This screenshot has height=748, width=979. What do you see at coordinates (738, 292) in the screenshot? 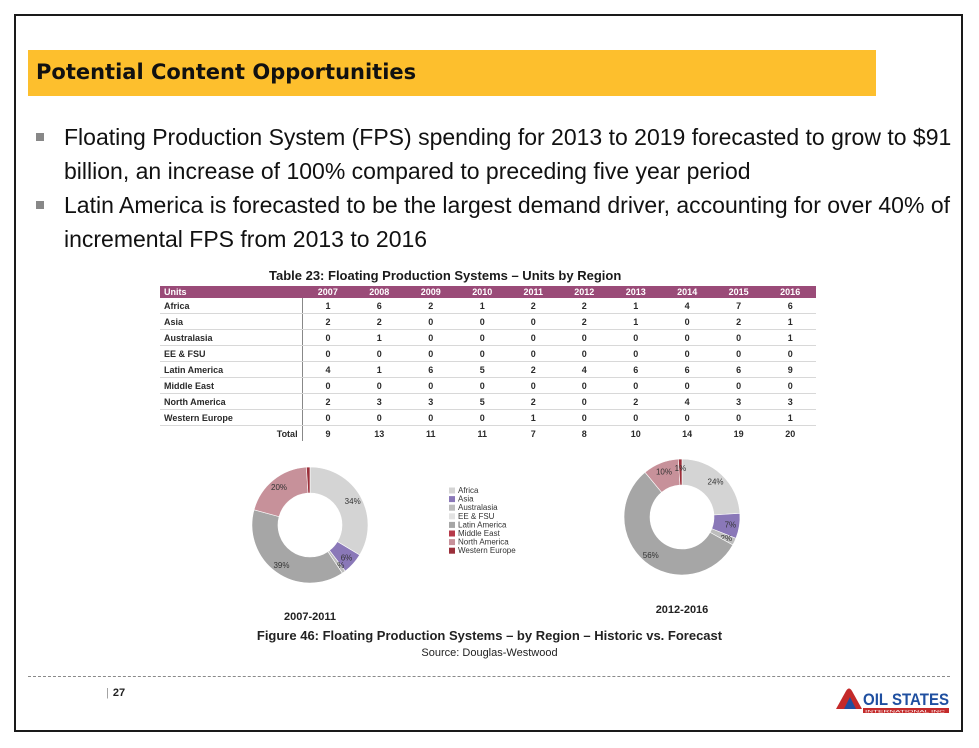
I see `table-year-header: 2015` at bounding box center [738, 292].